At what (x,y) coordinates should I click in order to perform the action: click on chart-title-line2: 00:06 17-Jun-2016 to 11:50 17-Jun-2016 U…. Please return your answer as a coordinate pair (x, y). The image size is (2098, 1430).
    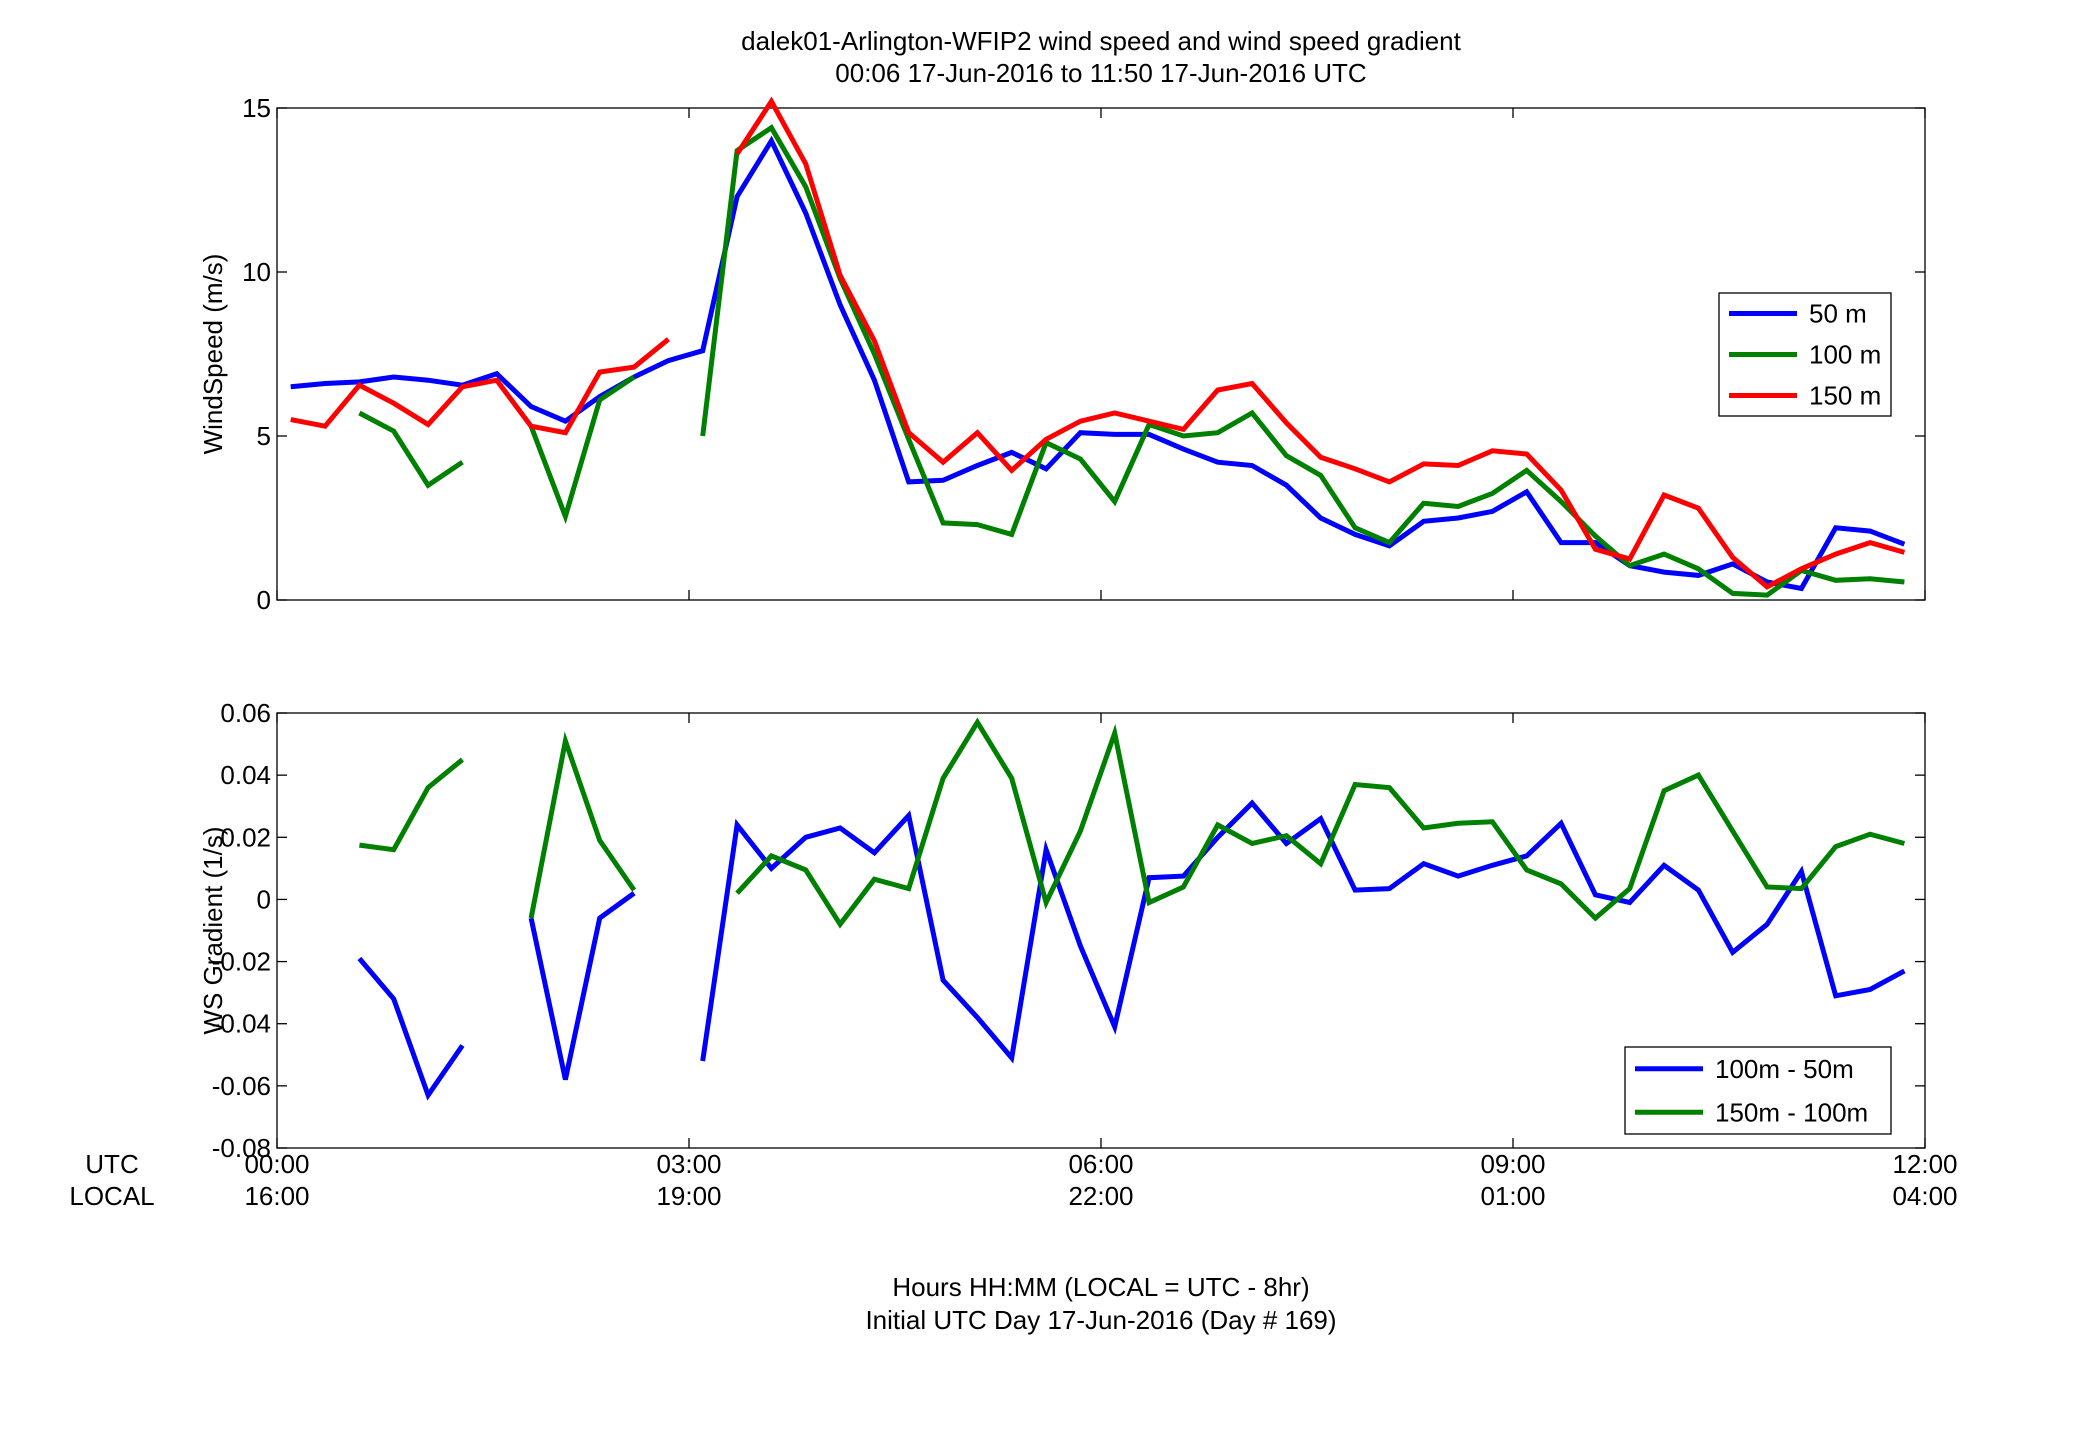
    Looking at the image, I should click on (1100, 73).